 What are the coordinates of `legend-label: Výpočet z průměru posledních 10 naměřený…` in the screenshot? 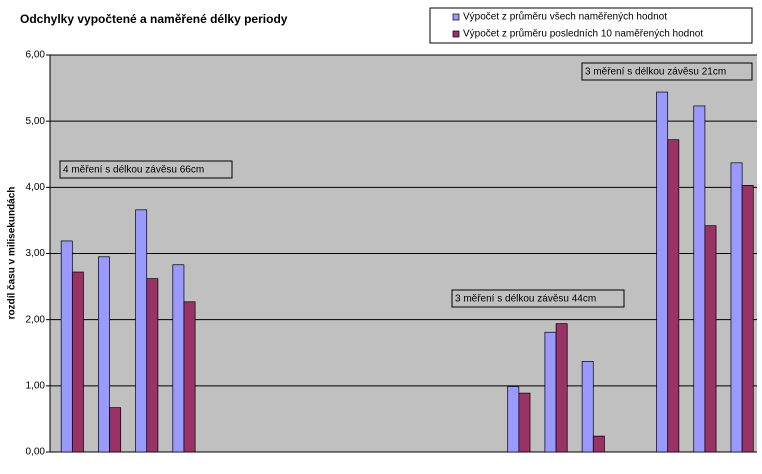 It's located at (583, 34).